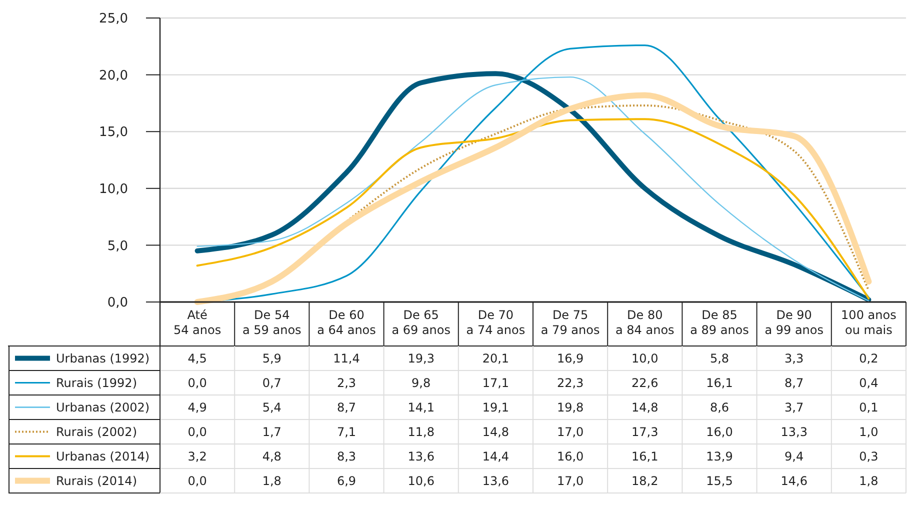  What do you see at coordinates (868, 322) in the screenshot?
I see `x-tick-label: 100 anos ou mais` at bounding box center [868, 322].